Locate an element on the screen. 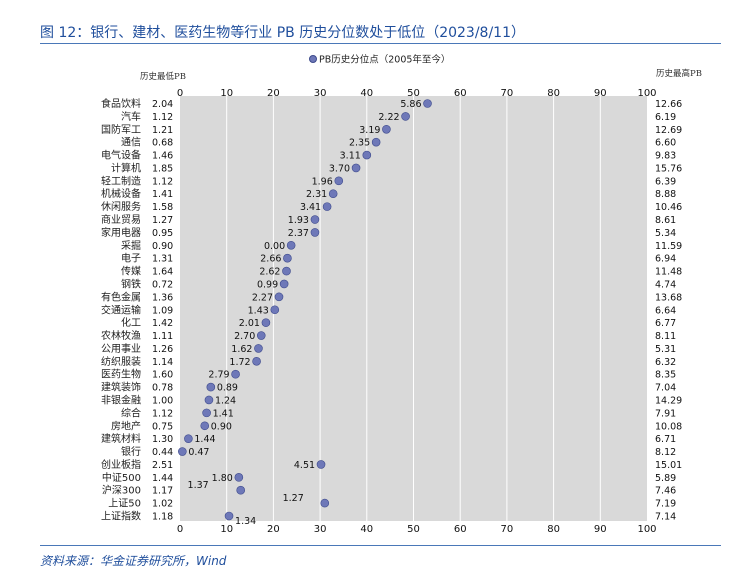 The image size is (737, 576). category-label: 家用电器 is located at coordinates (121, 232).